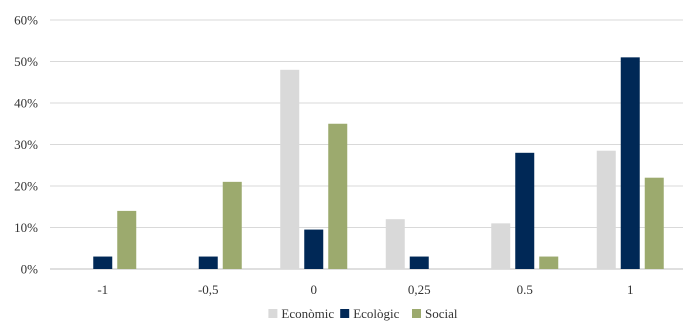 This screenshot has height=324, width=691. What do you see at coordinates (26, 186) in the screenshot?
I see `y-tick-label: 20%` at bounding box center [26, 186].